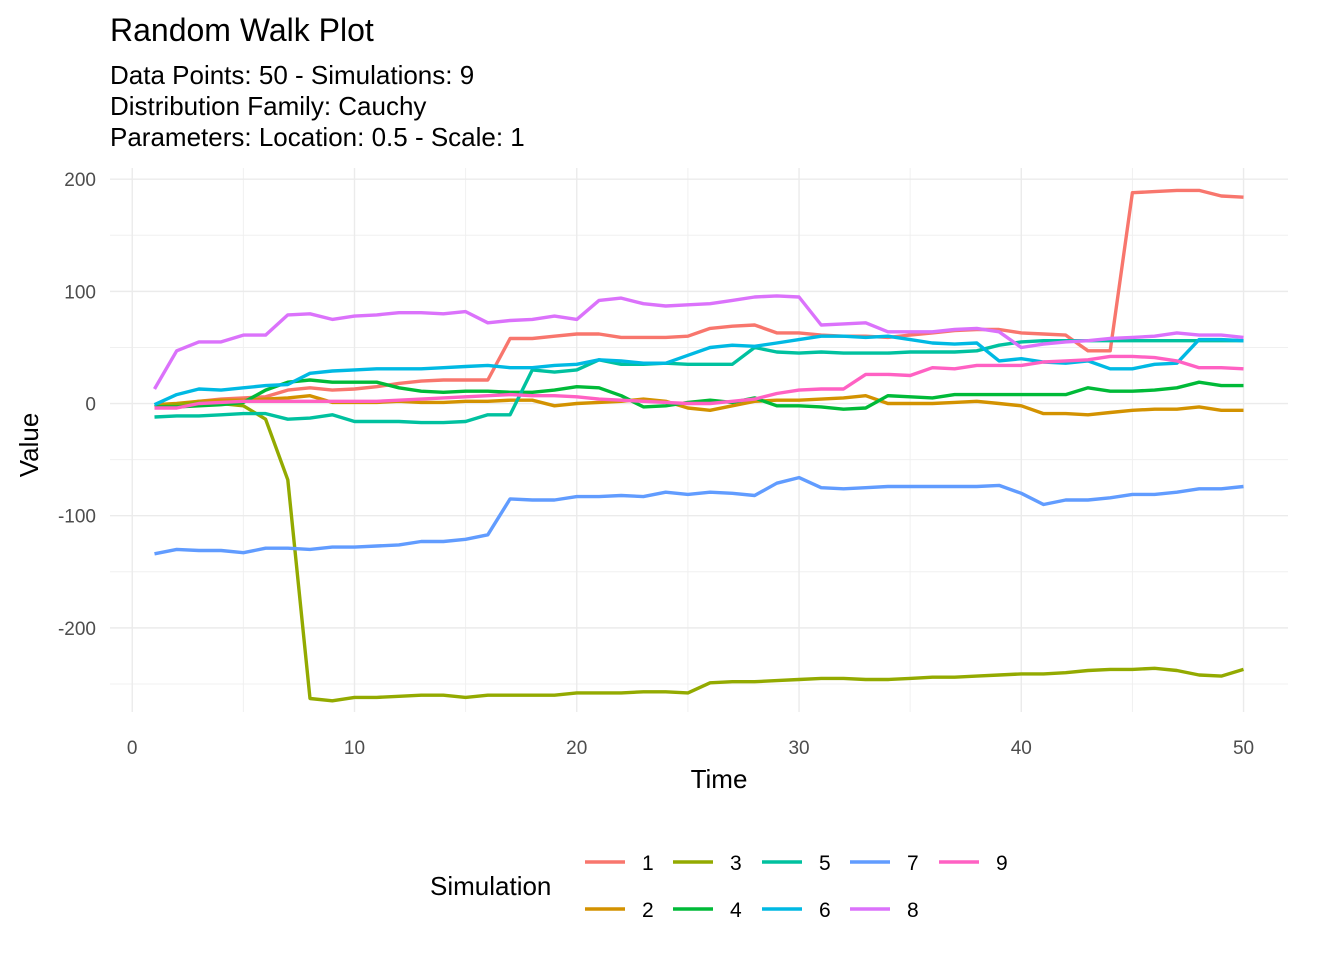 The height and width of the screenshot is (960, 1344). What do you see at coordinates (913, 863) in the screenshot?
I see `legend-label-7: 7` at bounding box center [913, 863].